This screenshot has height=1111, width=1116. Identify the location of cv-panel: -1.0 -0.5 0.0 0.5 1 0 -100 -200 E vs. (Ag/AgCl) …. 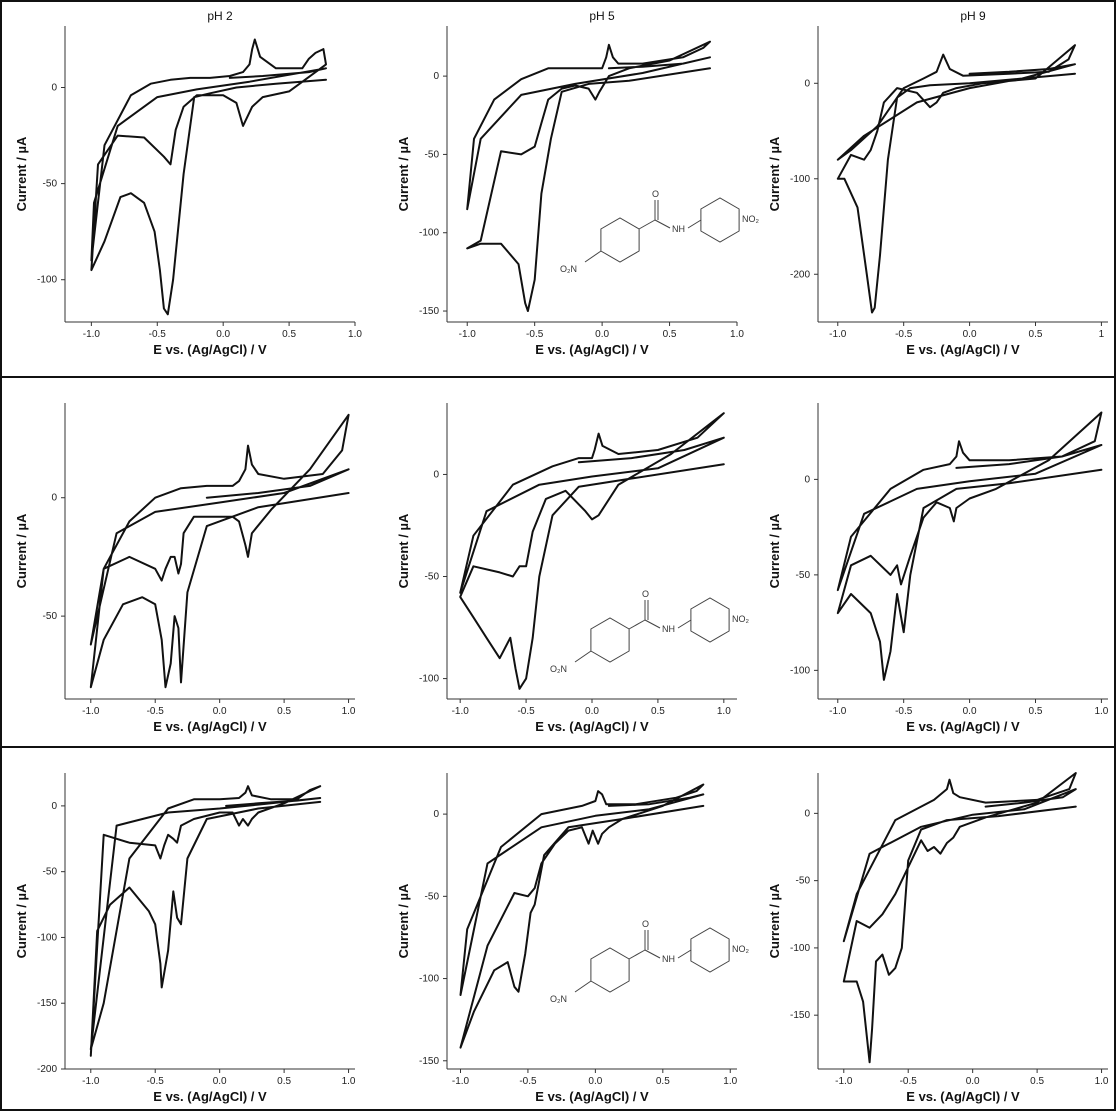
(937, 183).